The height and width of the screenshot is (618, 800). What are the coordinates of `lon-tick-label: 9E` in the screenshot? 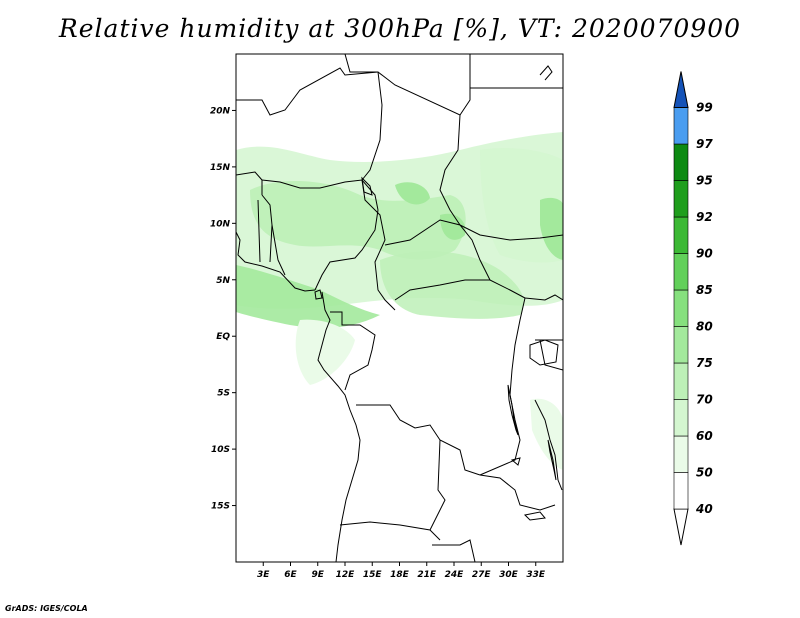 It's located at (318, 575).